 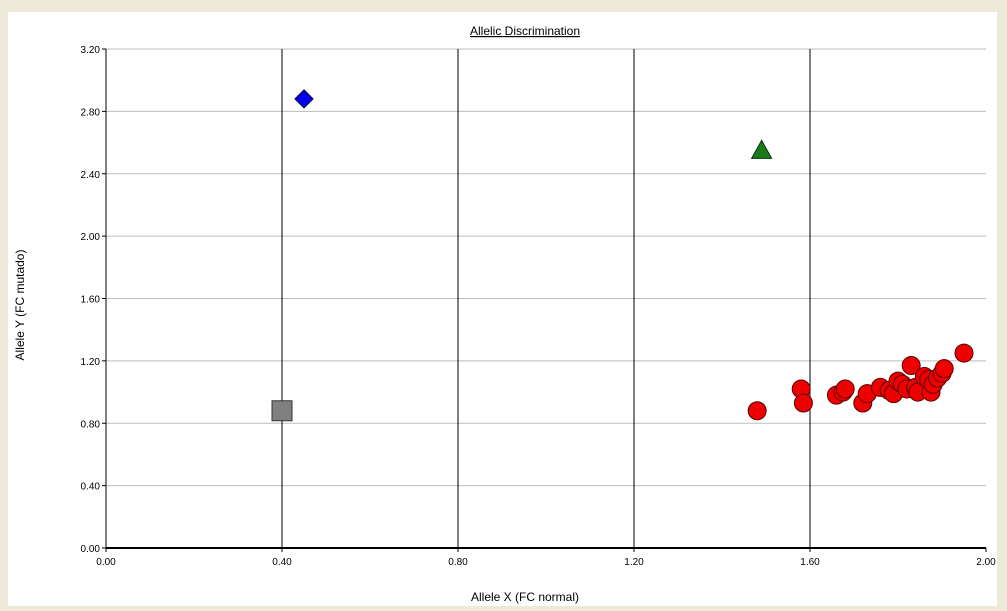 What do you see at coordinates (458, 562) in the screenshot?
I see `x-tick-label: 0.80` at bounding box center [458, 562].